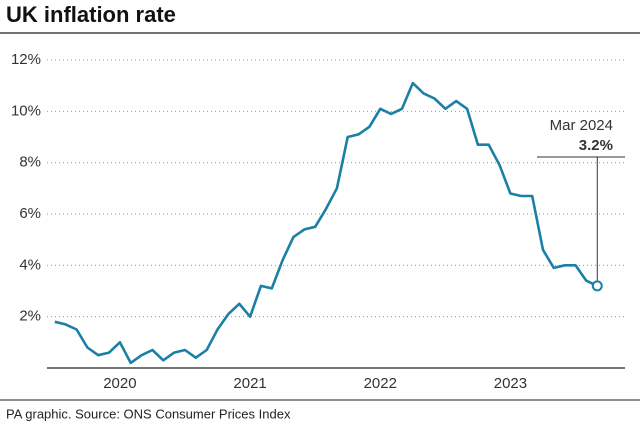 The width and height of the screenshot is (640, 430). Describe the element at coordinates (380, 383) in the screenshot. I see `x-tick-label: 2022` at that location.